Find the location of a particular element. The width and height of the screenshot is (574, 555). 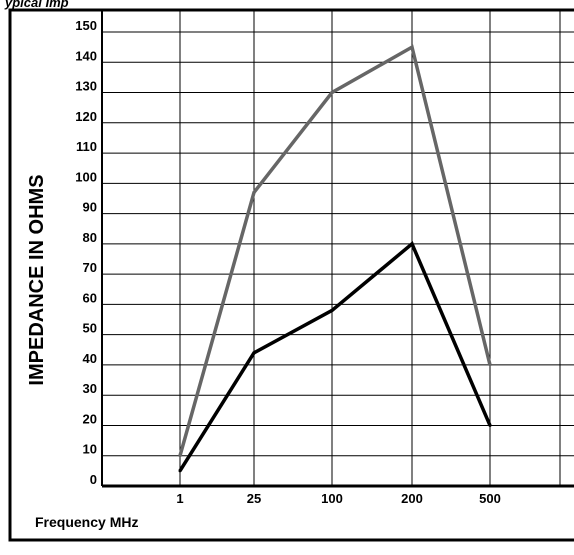

x-tick-label: 25 is located at coordinates (254, 498).